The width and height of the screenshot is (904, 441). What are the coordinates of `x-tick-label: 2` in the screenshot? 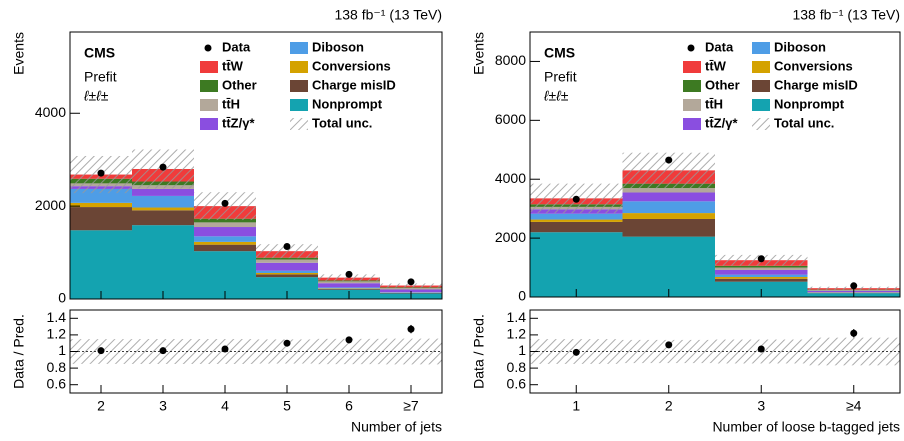 It's located at (669, 406).